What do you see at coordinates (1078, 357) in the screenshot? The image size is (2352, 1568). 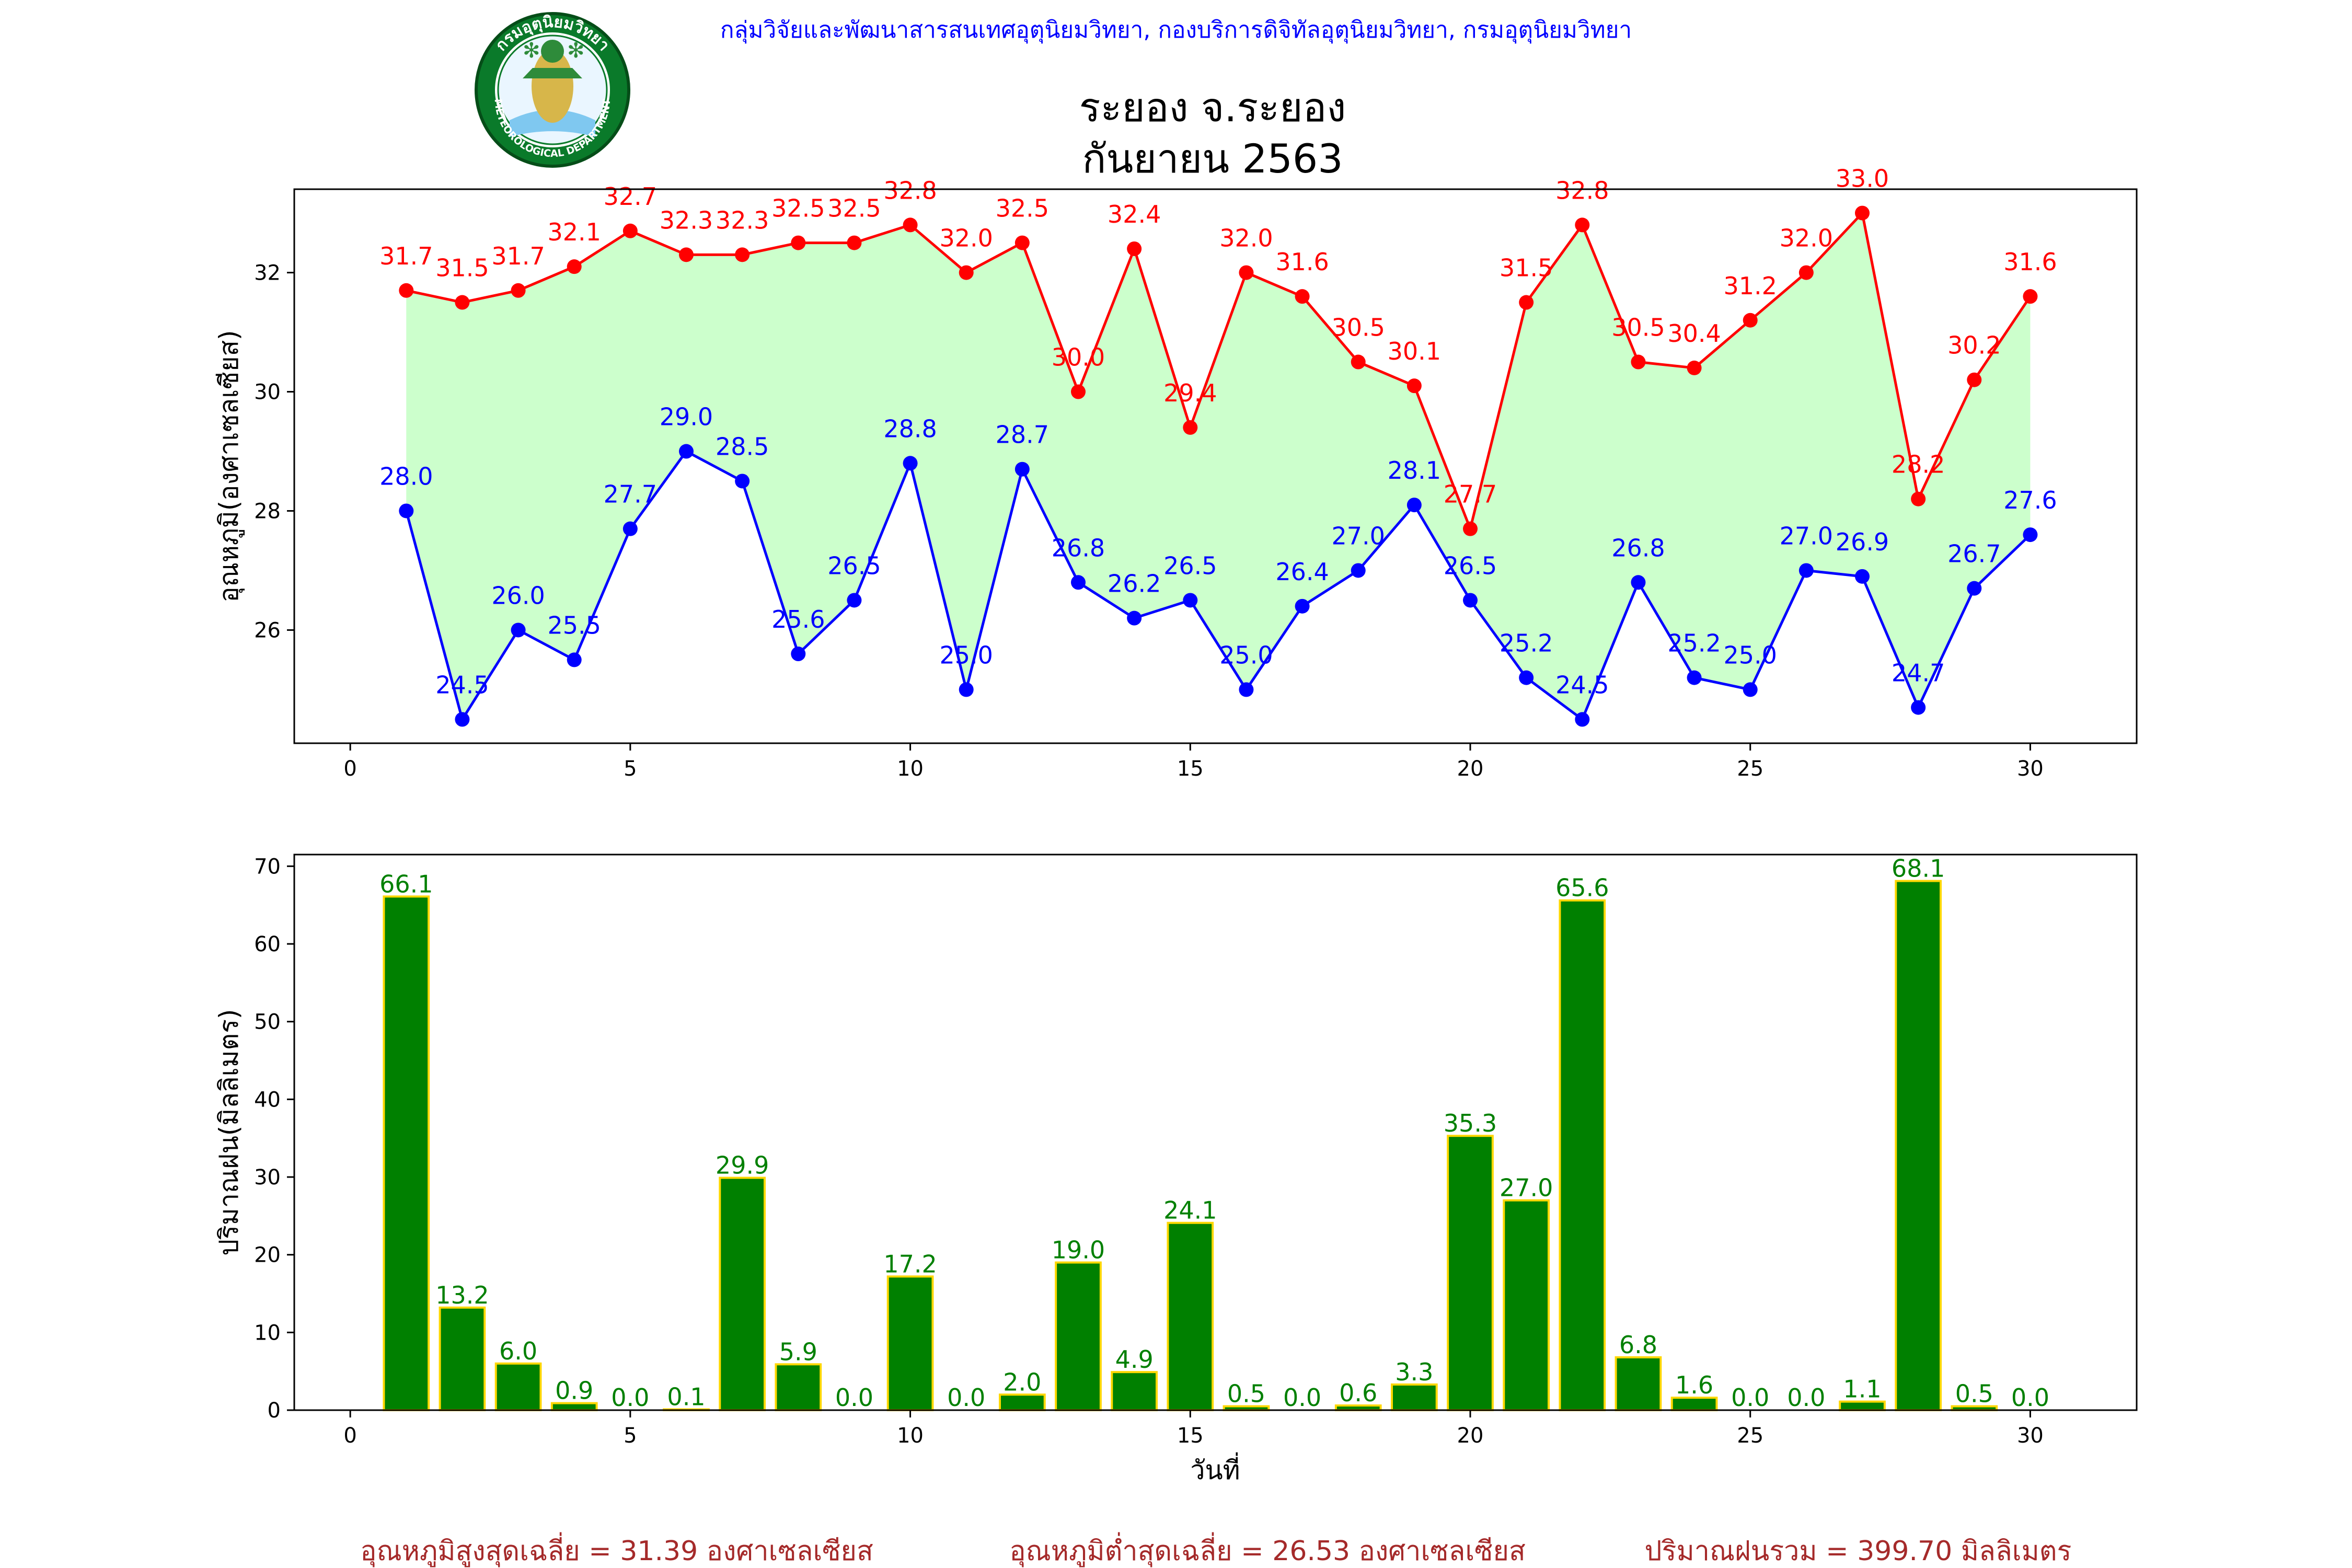 I see `max-temperature-label: 30.0` at bounding box center [1078, 357].